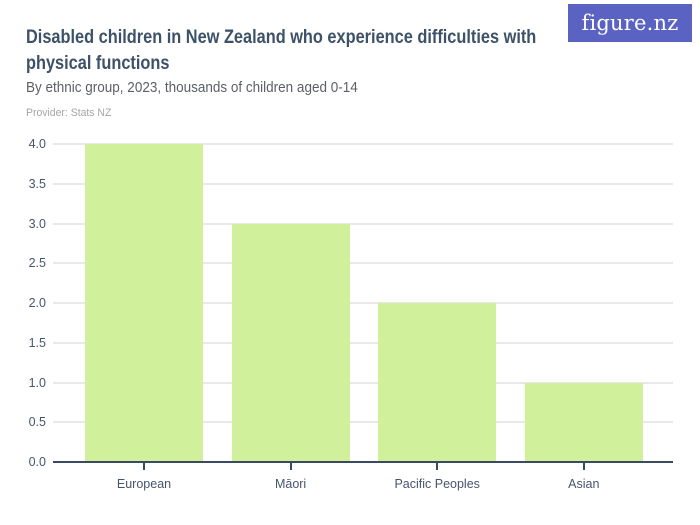  I want to click on bar-european, so click(144, 303).